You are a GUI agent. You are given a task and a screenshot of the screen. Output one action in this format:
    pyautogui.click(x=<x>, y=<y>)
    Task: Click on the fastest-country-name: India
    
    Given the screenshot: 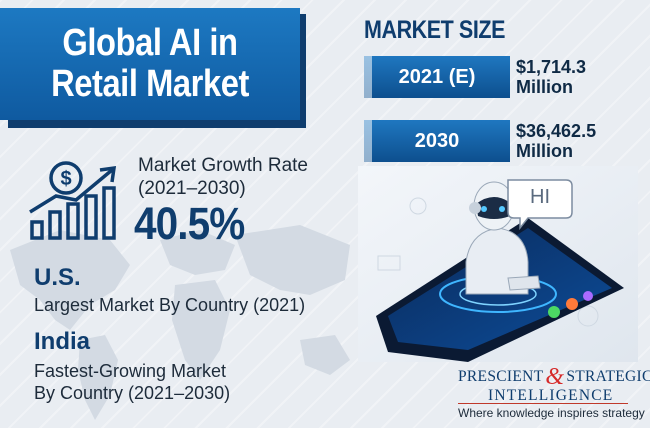 What is the action you would take?
    pyautogui.click(x=62, y=341)
    